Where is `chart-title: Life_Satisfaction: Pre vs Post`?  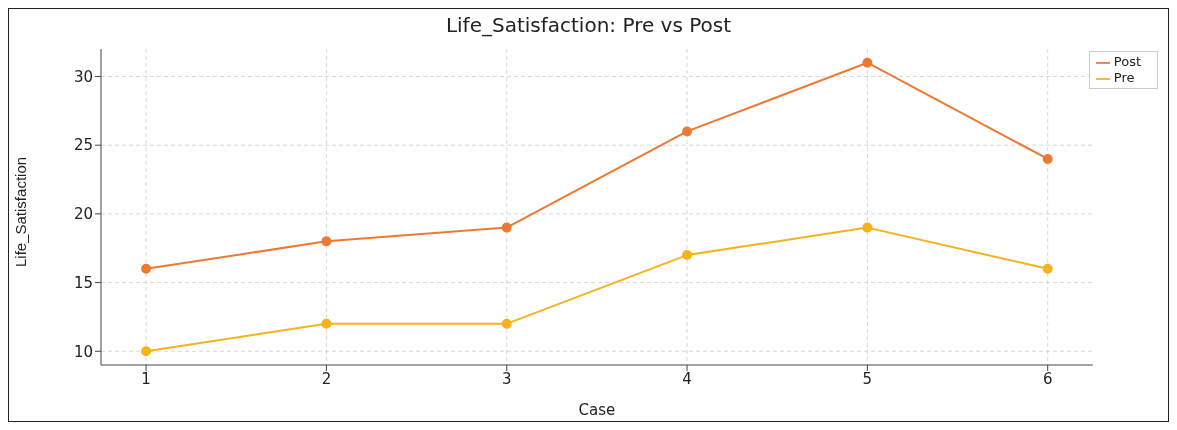 chart-title: Life_Satisfaction: Pre vs Post is located at coordinates (588, 25).